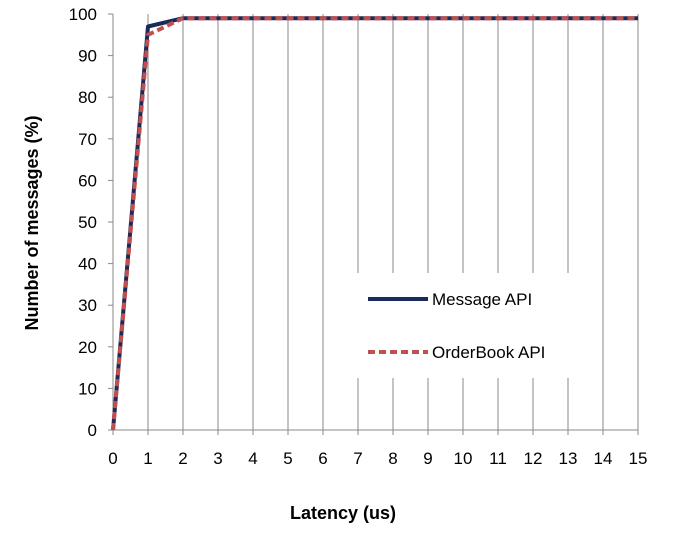  What do you see at coordinates (498, 458) in the screenshot?
I see `x-tick-label: 11` at bounding box center [498, 458].